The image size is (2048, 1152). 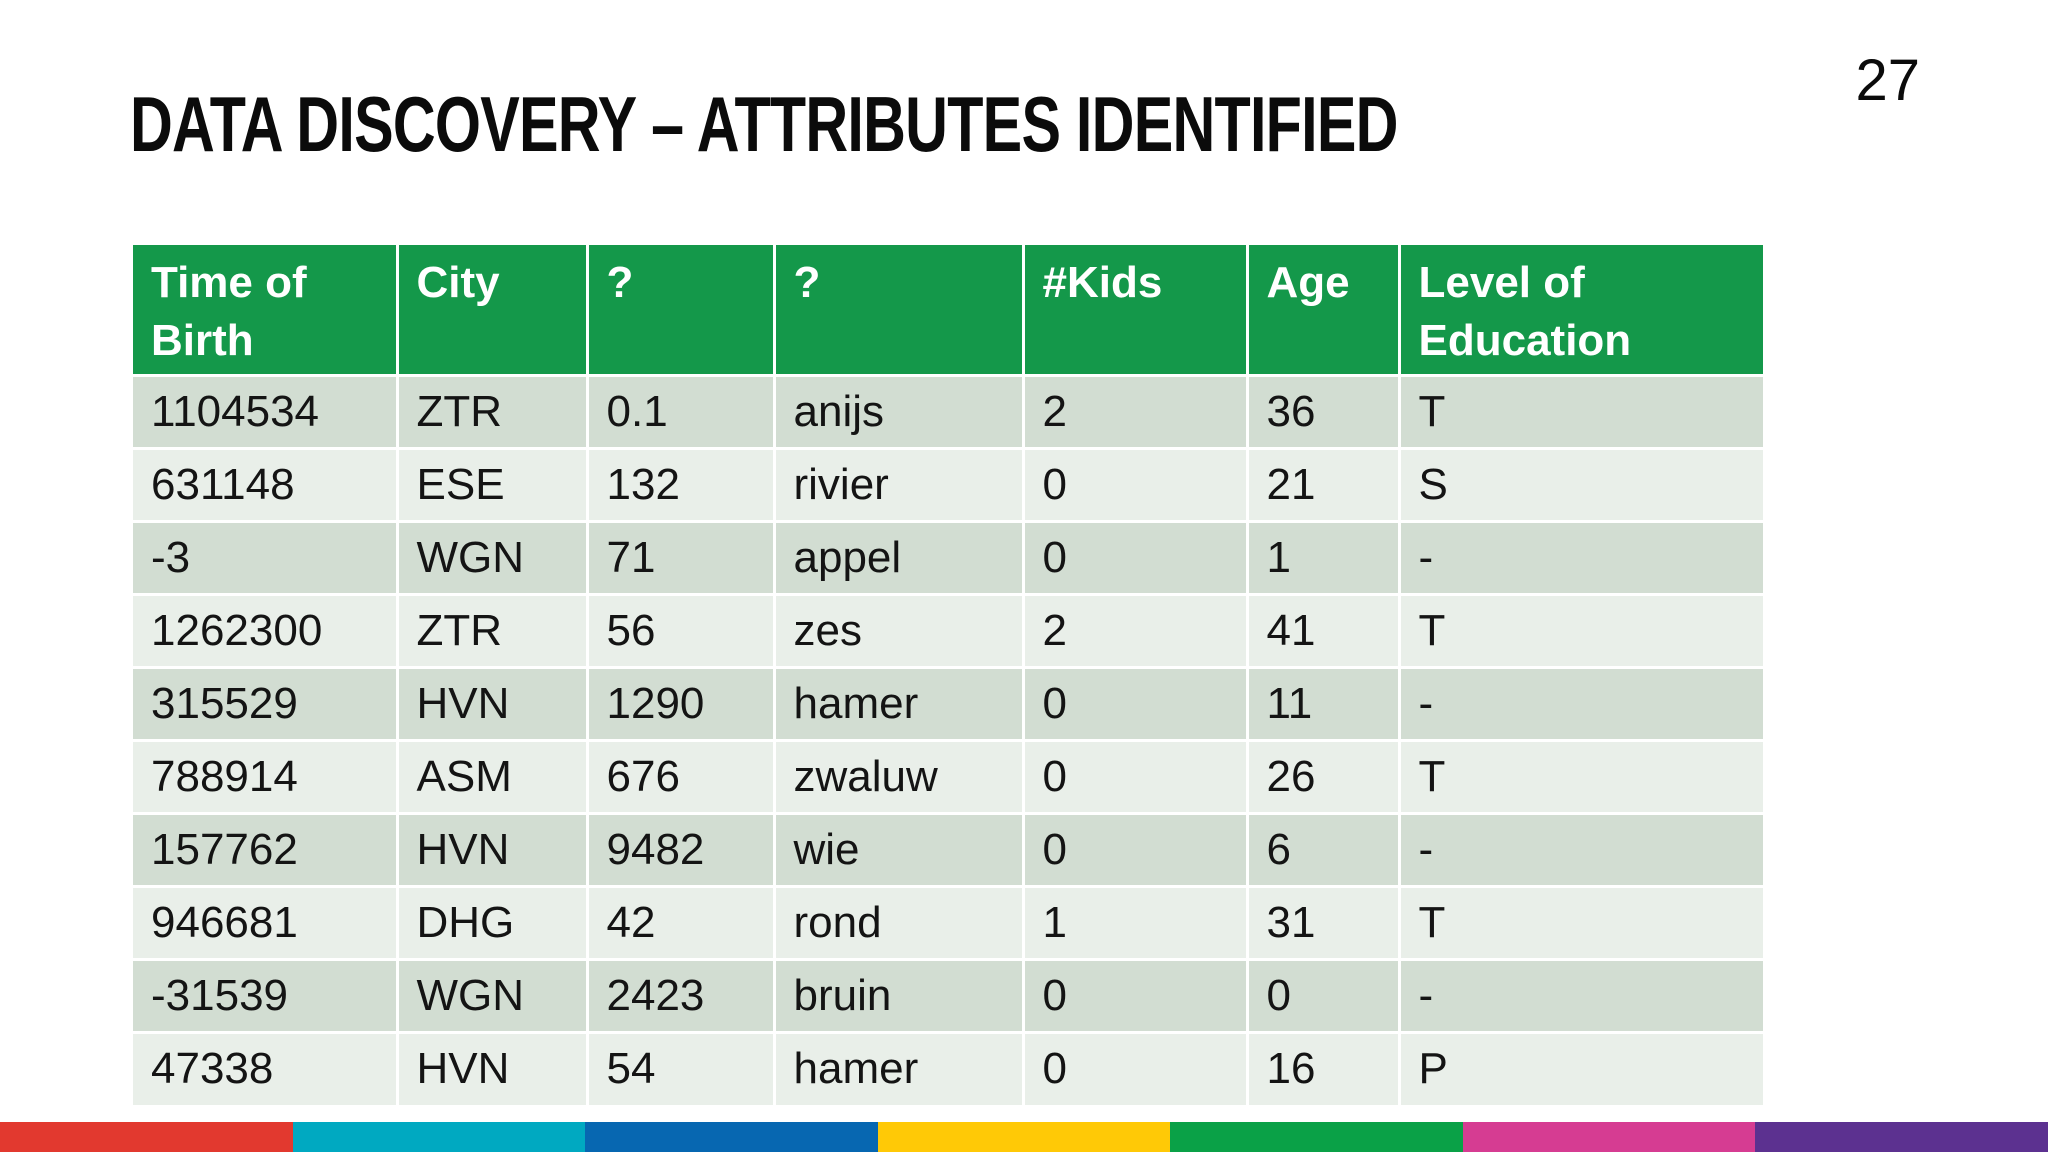 I want to click on column-header: City, so click(x=493, y=310).